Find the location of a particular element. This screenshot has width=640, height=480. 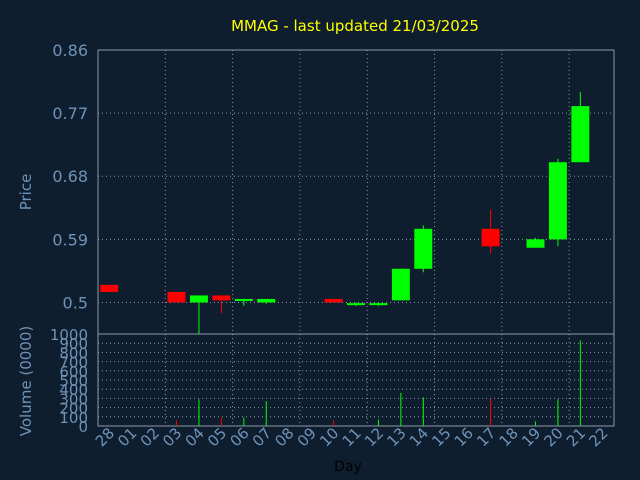

price-y-tick-label: 0.59 is located at coordinates (70, 239).